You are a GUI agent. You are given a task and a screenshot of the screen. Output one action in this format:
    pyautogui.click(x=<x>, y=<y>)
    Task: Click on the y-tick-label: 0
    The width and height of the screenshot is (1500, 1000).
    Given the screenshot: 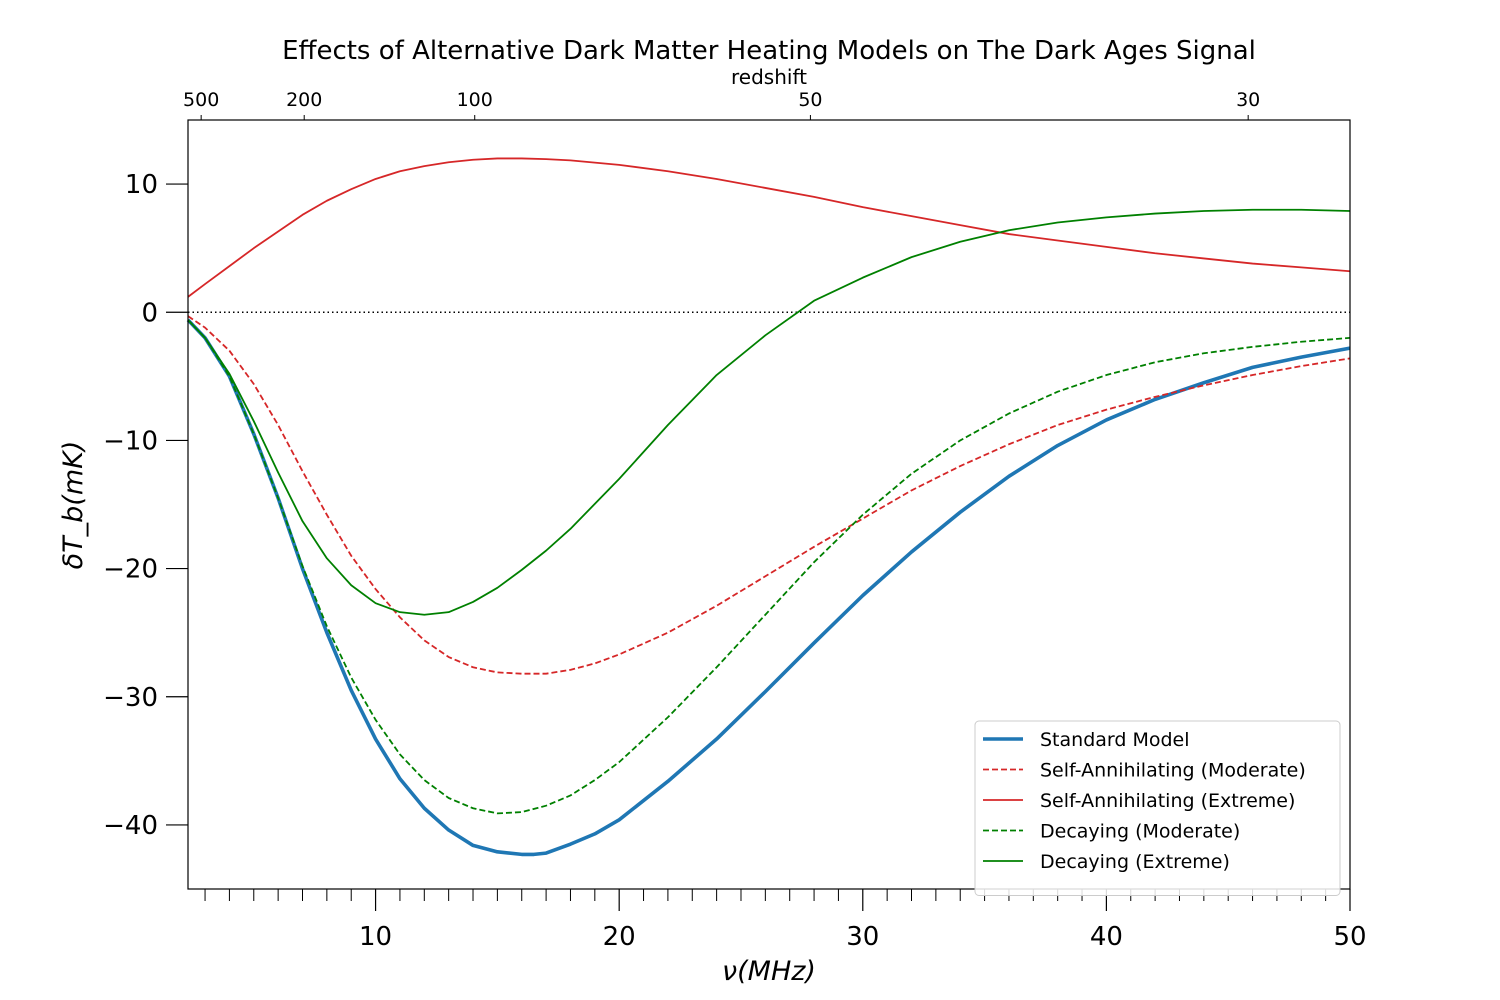 What is the action you would take?
    pyautogui.click(x=149, y=313)
    